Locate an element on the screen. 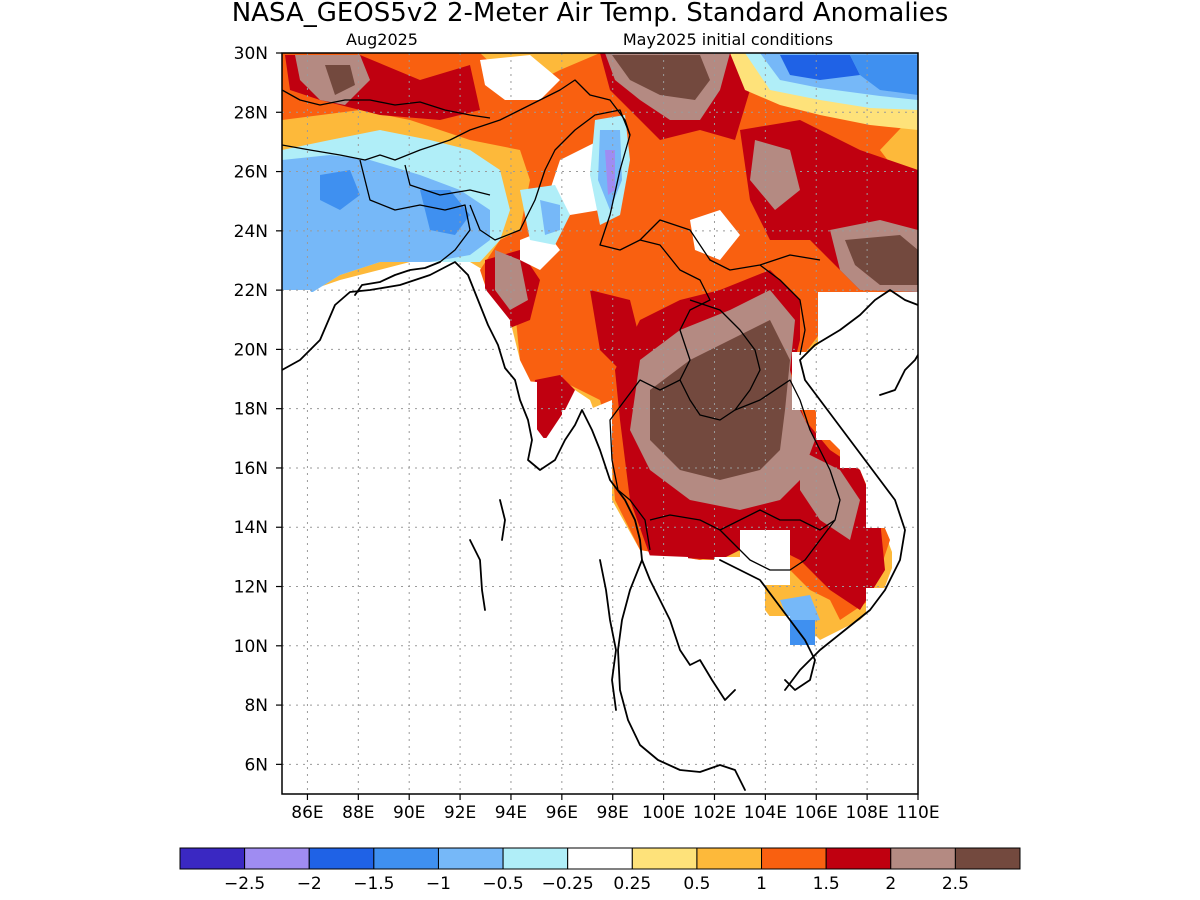  longitude-label: 98E is located at coordinates (613, 813).